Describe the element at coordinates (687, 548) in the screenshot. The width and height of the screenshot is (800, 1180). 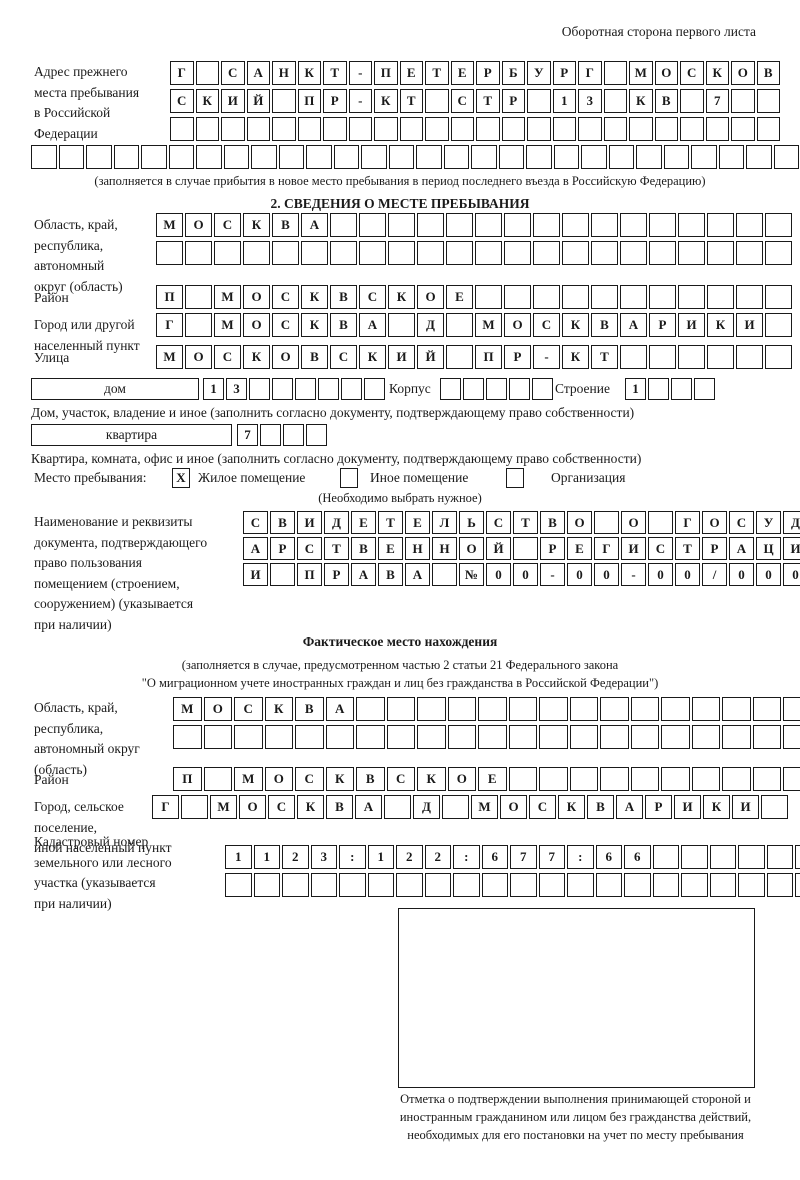
I see `char-cell: Т` at that location.